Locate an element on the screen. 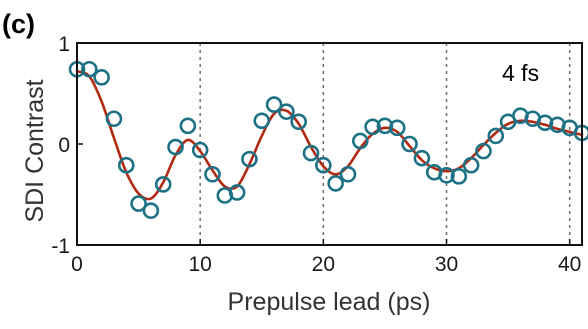 The height and width of the screenshot is (329, 588). x-tick-label: 10 is located at coordinates (199, 264).